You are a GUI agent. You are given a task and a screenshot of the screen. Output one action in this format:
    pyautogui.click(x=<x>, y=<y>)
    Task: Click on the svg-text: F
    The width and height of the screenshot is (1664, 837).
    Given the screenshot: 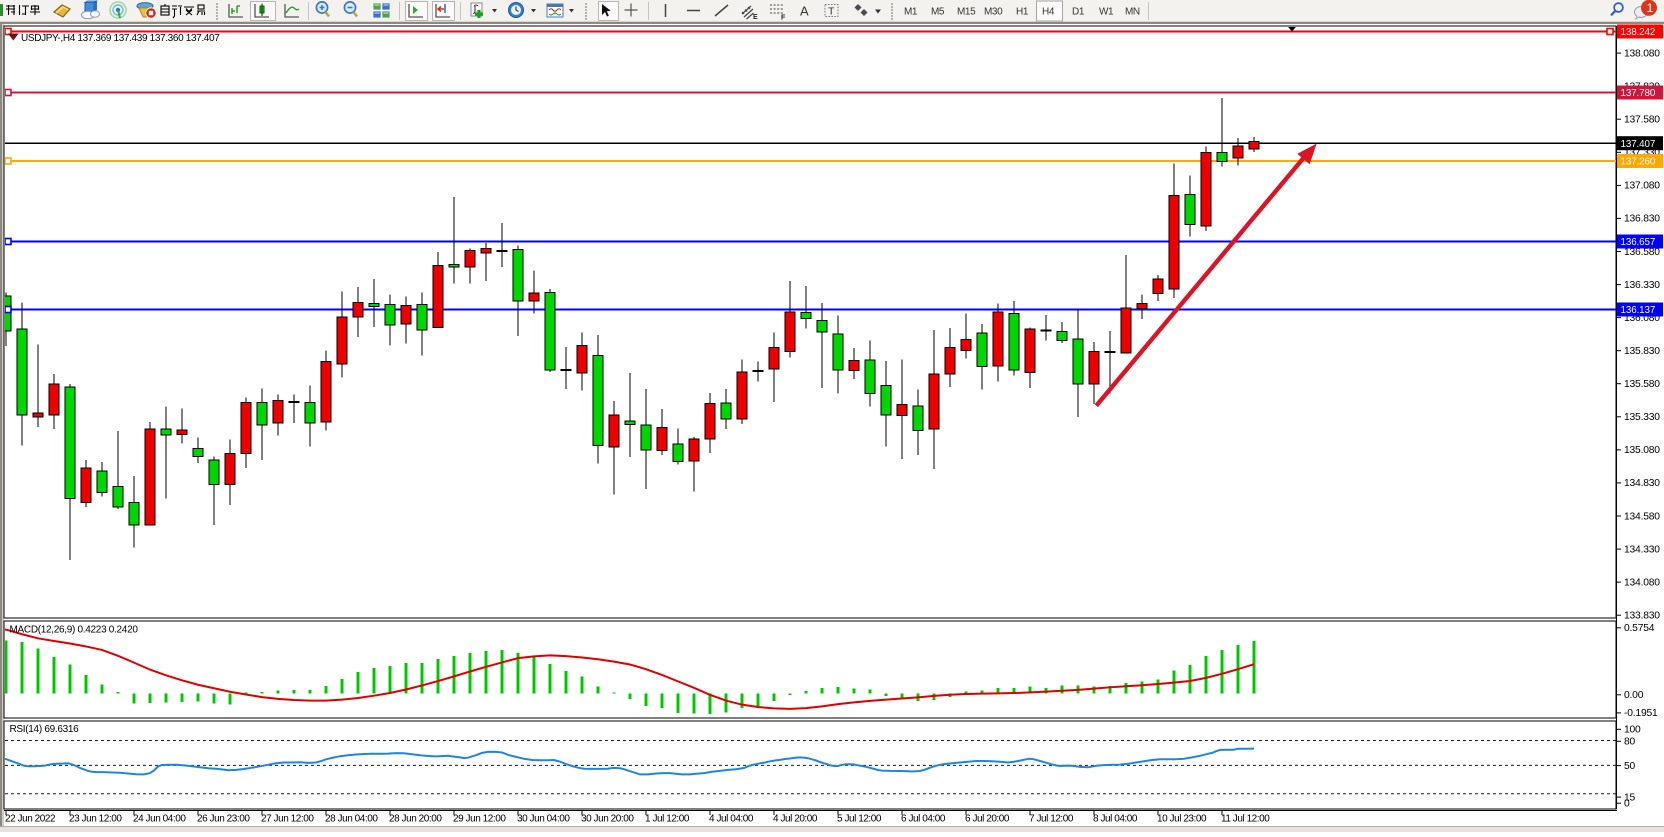 What is the action you would take?
    pyautogui.click(x=783, y=18)
    